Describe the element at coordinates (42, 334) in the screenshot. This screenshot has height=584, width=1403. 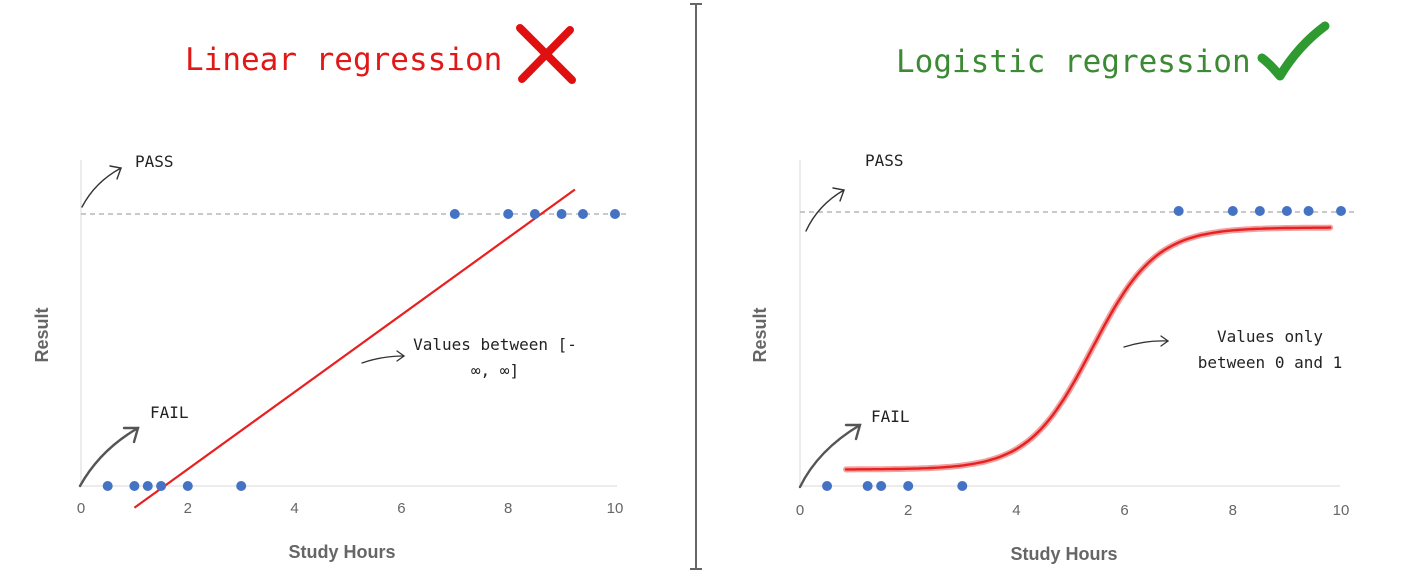
I see `left-y-axis-label: Result` at that location.